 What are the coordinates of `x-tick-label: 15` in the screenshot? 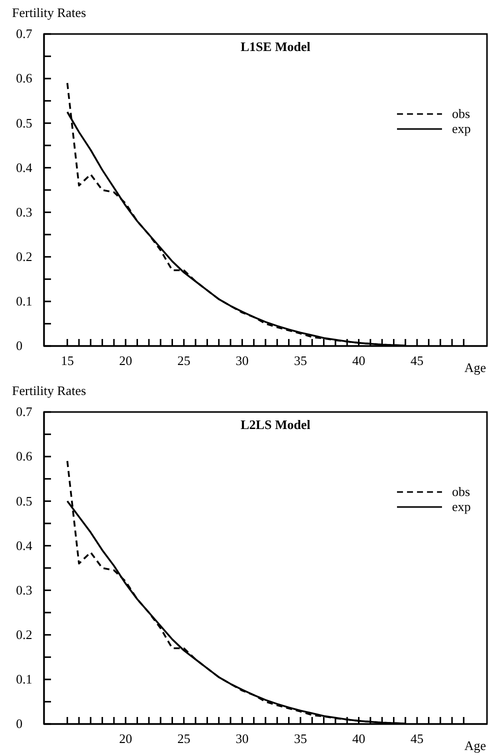 It's located at (67, 360).